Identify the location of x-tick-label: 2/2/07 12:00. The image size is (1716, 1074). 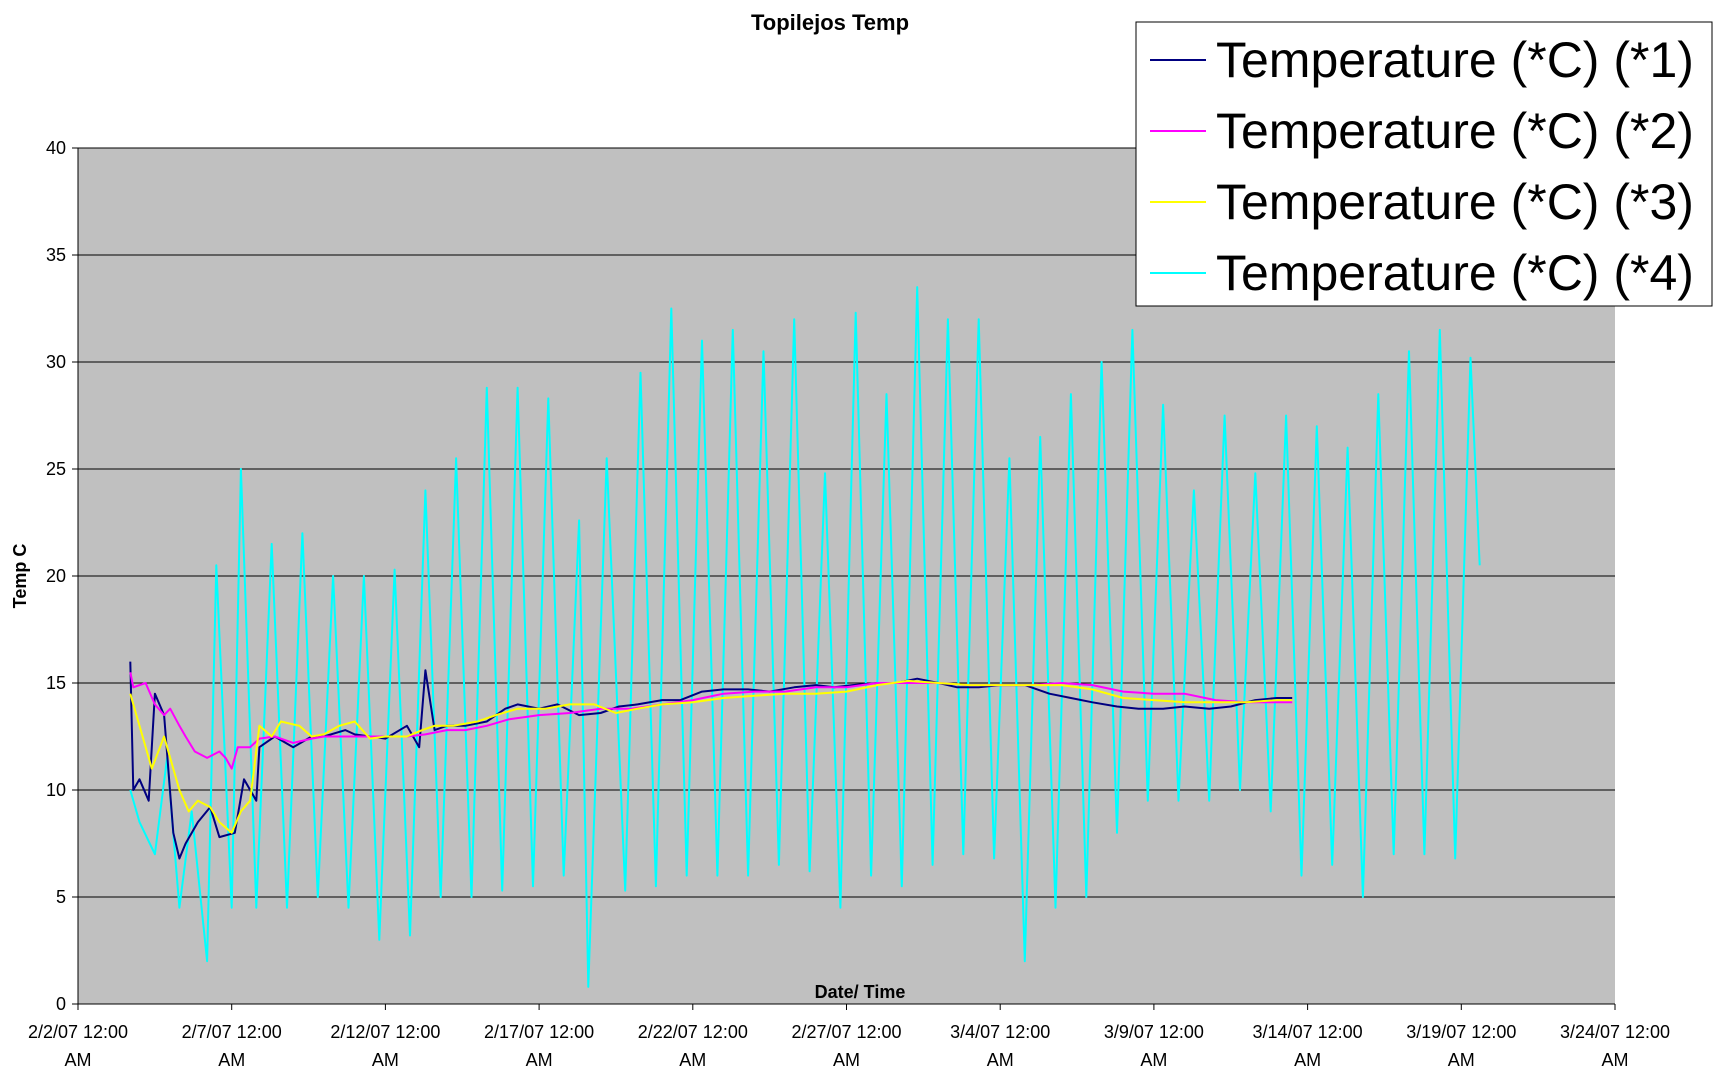
(78, 1032).